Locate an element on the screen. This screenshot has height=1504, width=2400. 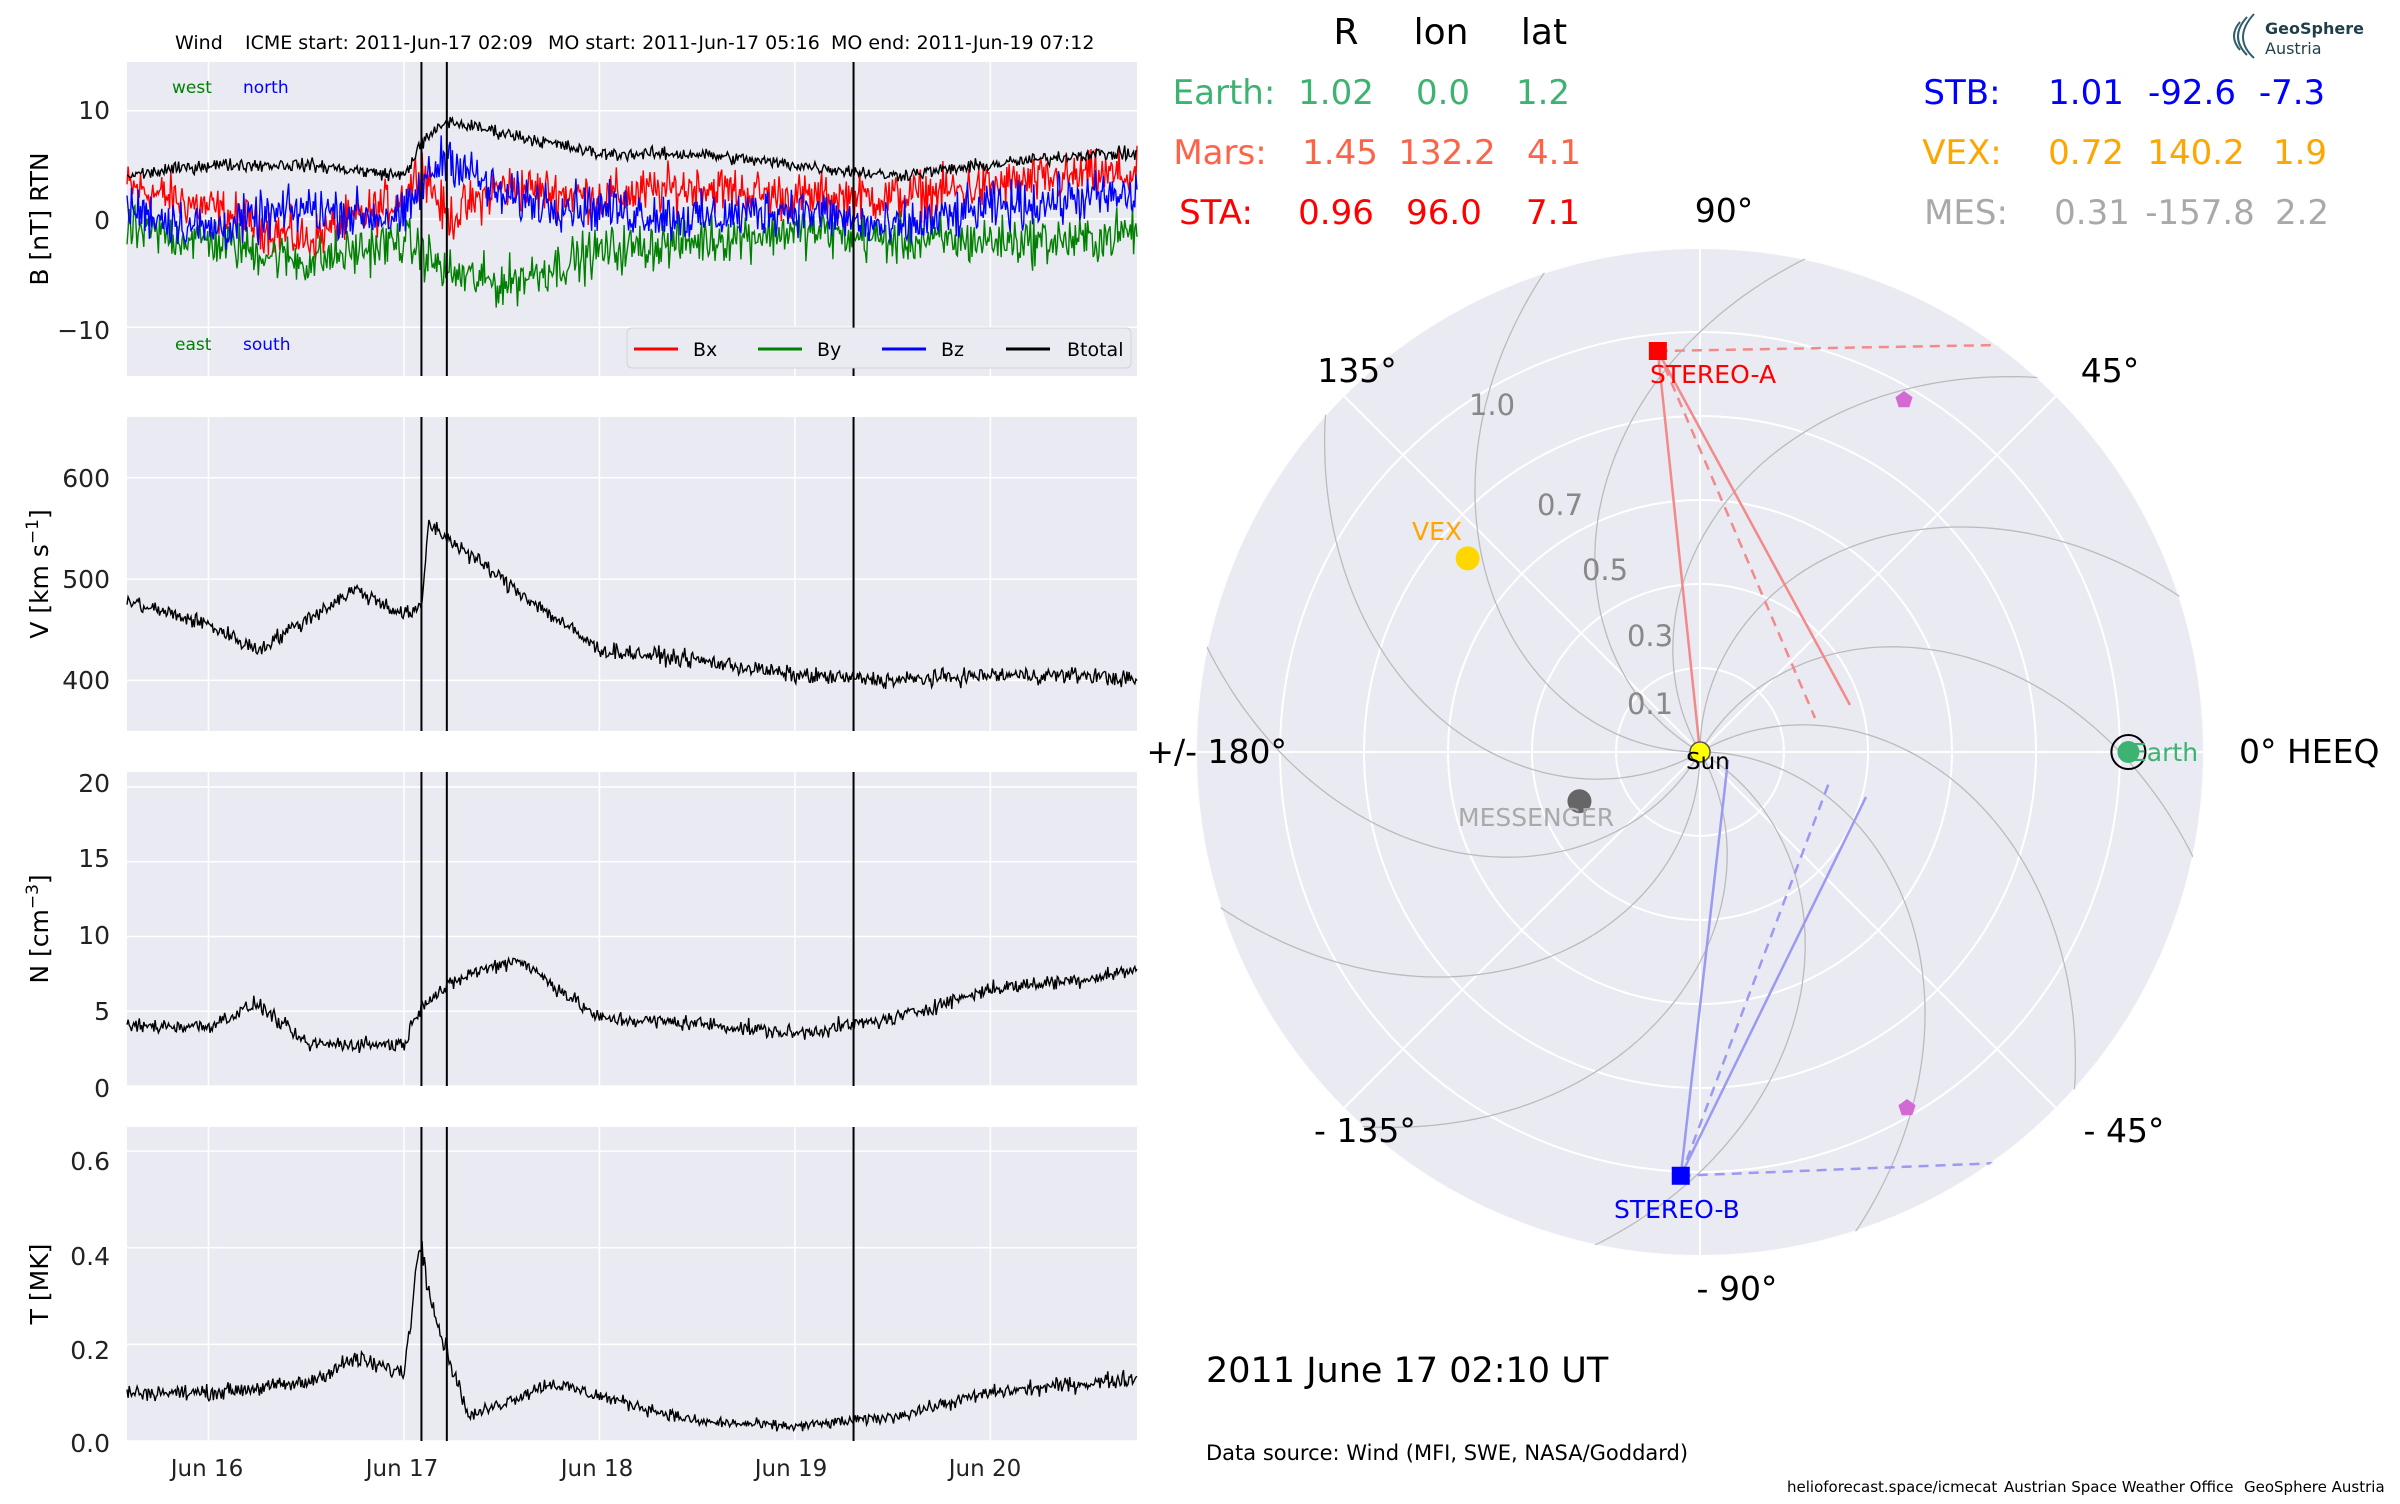
n-panel is located at coordinates (632, 929).